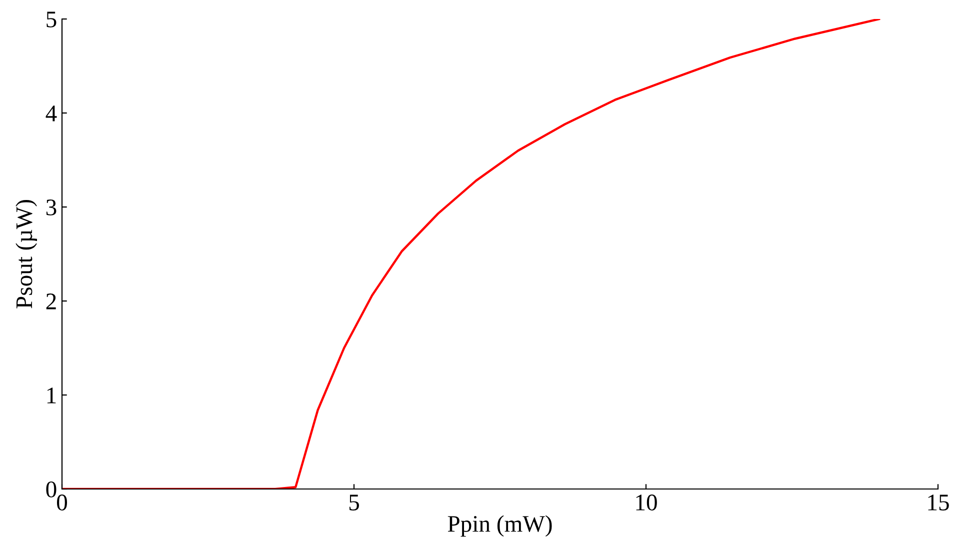 The image size is (960, 550). I want to click on x-tick-label: 5, so click(354, 502).